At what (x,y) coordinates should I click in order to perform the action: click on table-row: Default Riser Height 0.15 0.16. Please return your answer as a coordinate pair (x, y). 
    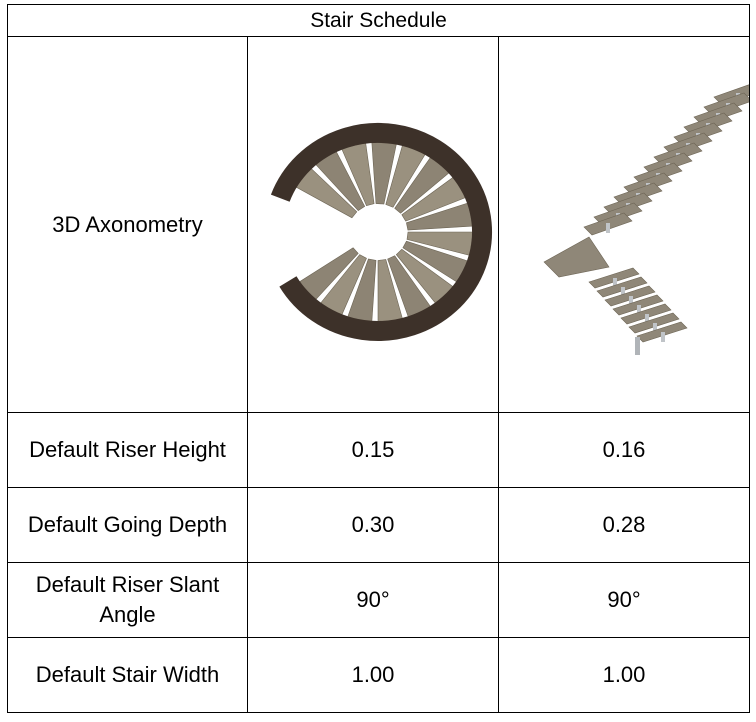
    Looking at the image, I should click on (378, 450).